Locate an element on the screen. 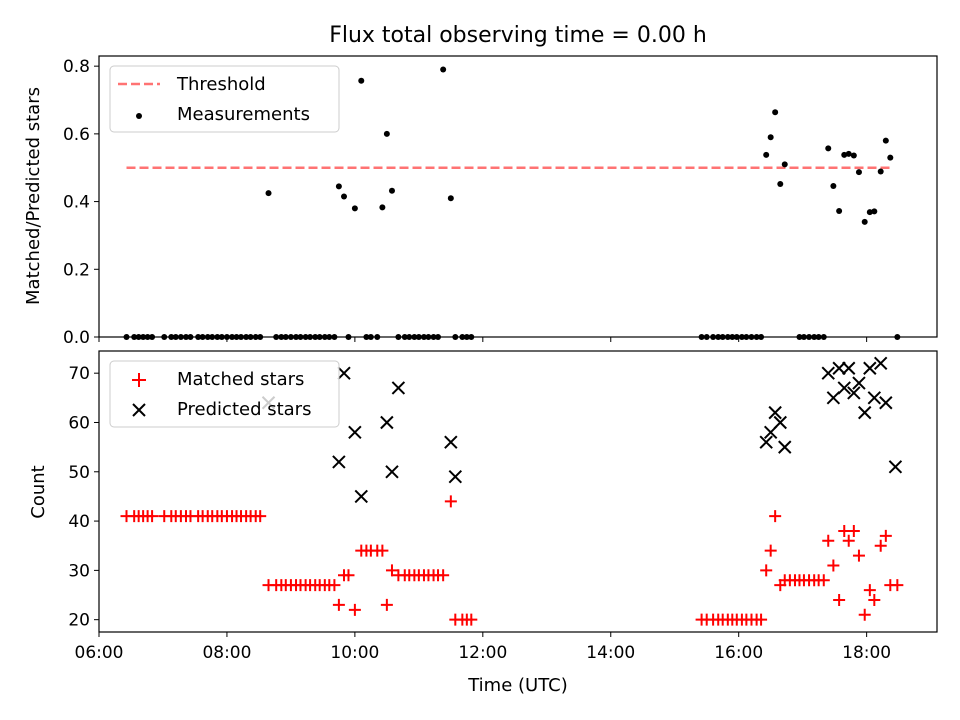 The height and width of the screenshot is (720, 960). upper-legend-box is located at coordinates (224, 99).